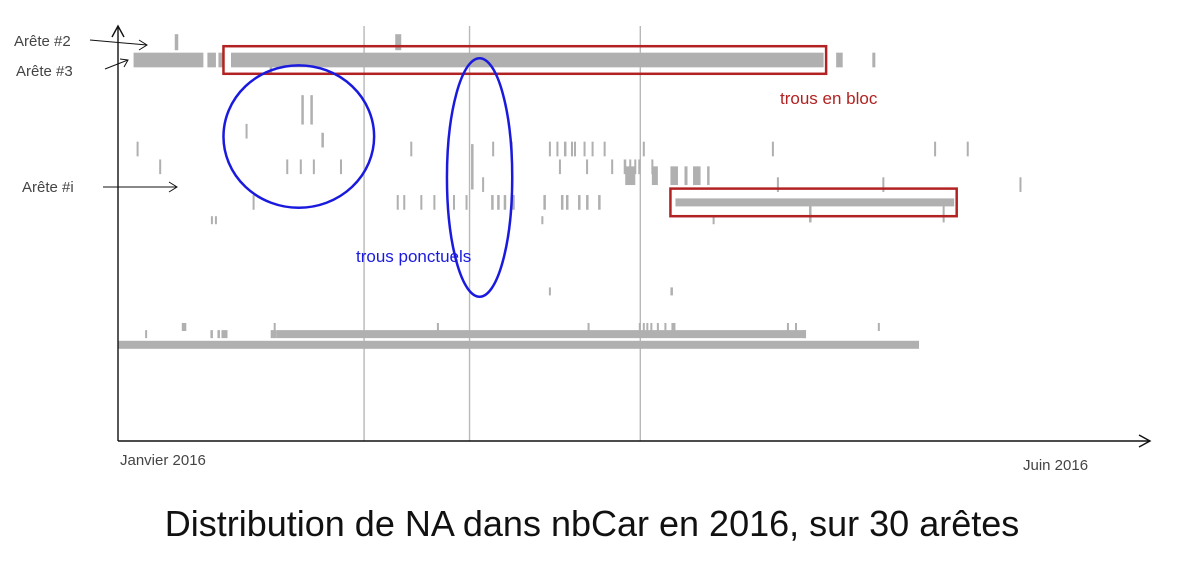  I want to click on arete-i-arrowhead, so click(173, 187).